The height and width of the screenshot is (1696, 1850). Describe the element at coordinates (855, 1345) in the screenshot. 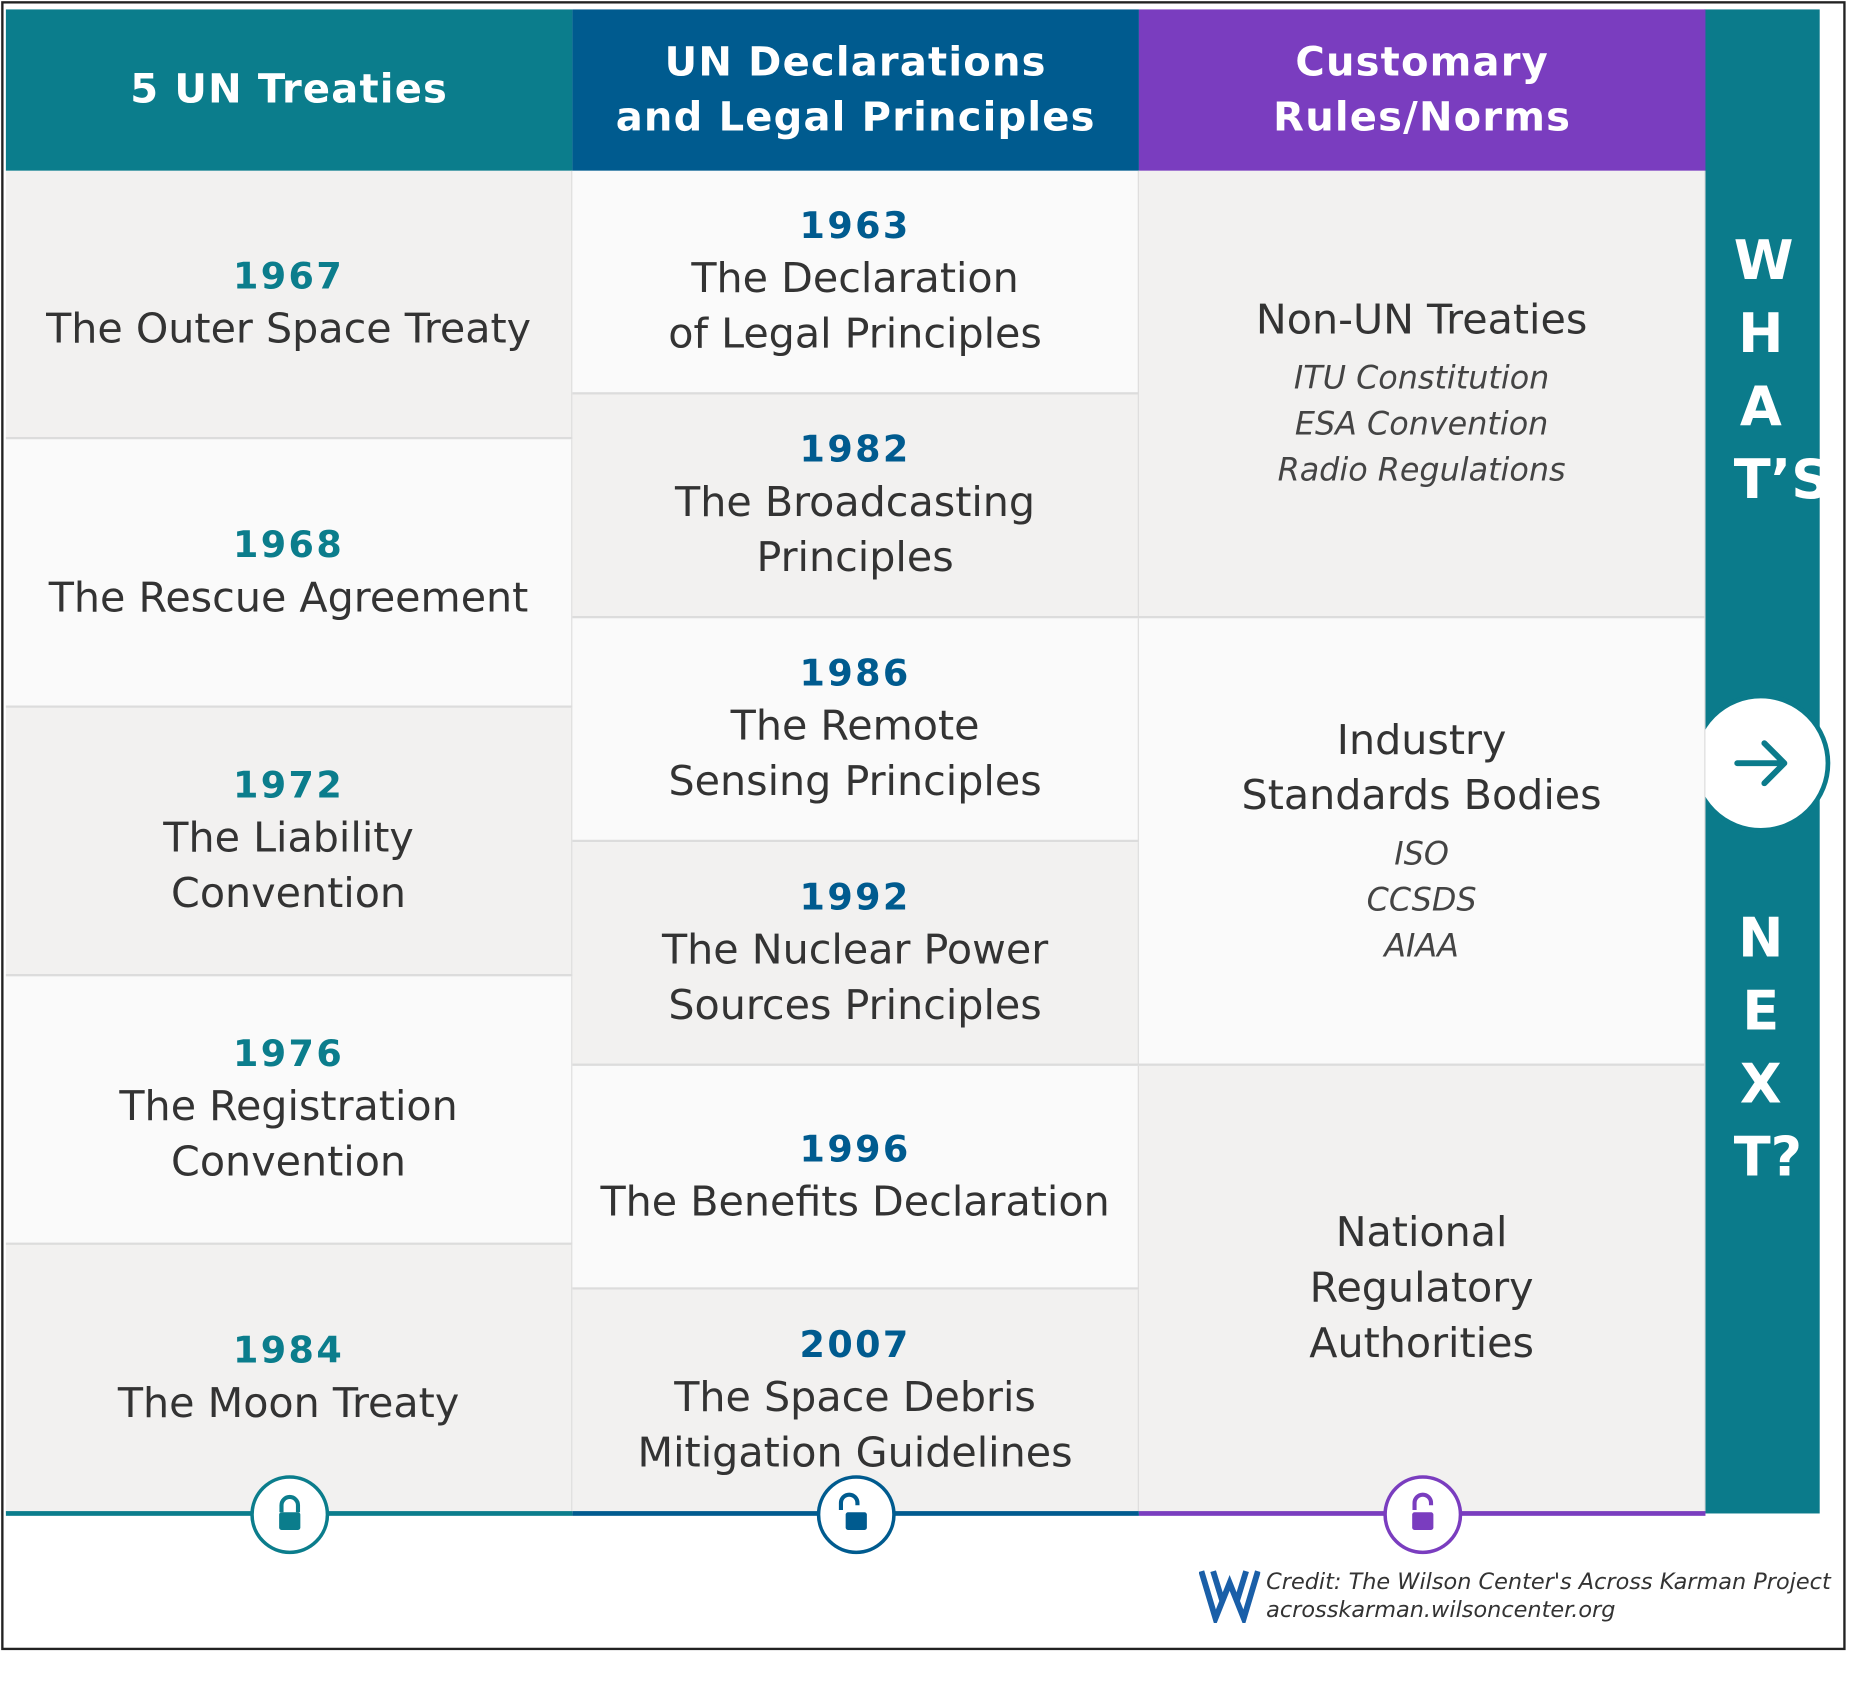

I see `year: 2007` at that location.